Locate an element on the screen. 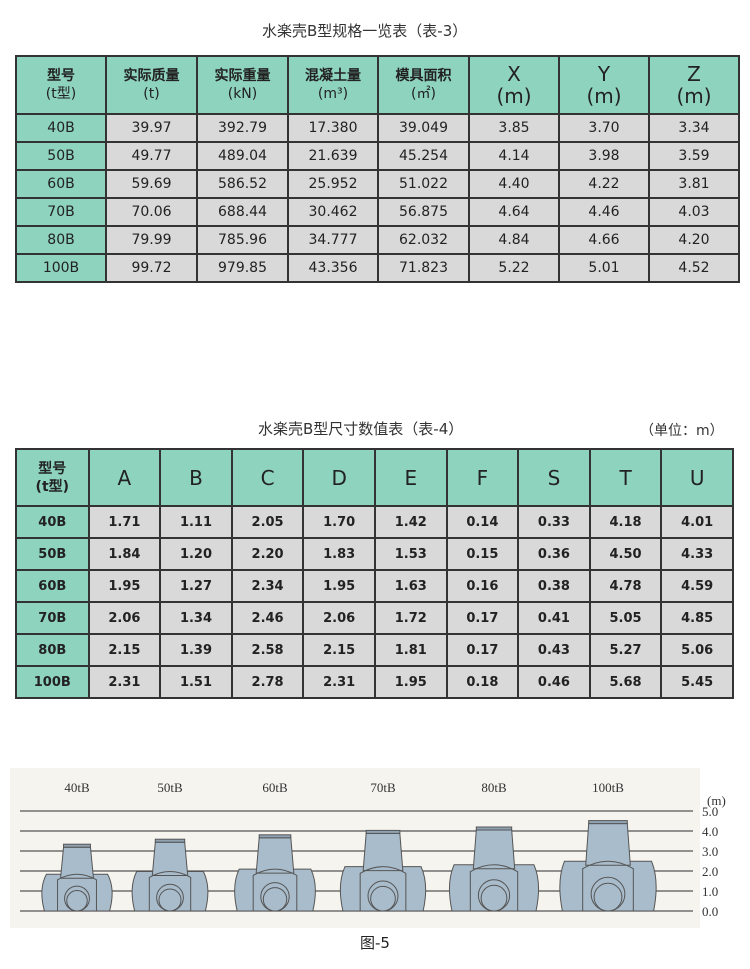 This screenshot has height=969, width=750. model-label: 100tB is located at coordinates (608, 787).